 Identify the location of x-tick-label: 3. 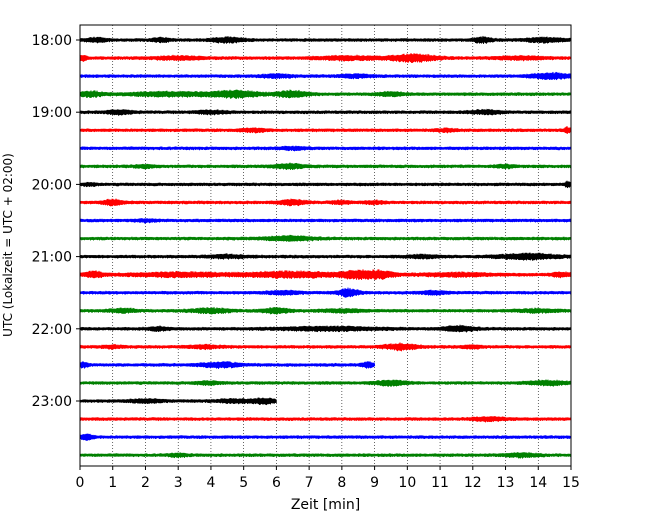
(178, 483).